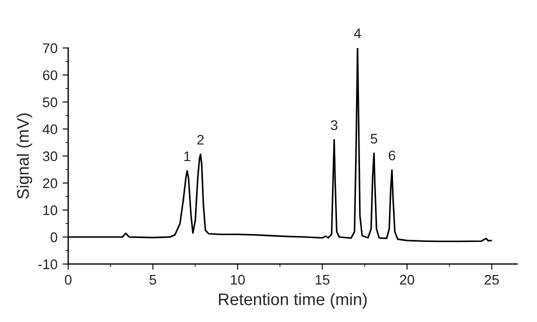 Image resolution: width=537 pixels, height=322 pixels. I want to click on x-tick-label: 20, so click(407, 279).